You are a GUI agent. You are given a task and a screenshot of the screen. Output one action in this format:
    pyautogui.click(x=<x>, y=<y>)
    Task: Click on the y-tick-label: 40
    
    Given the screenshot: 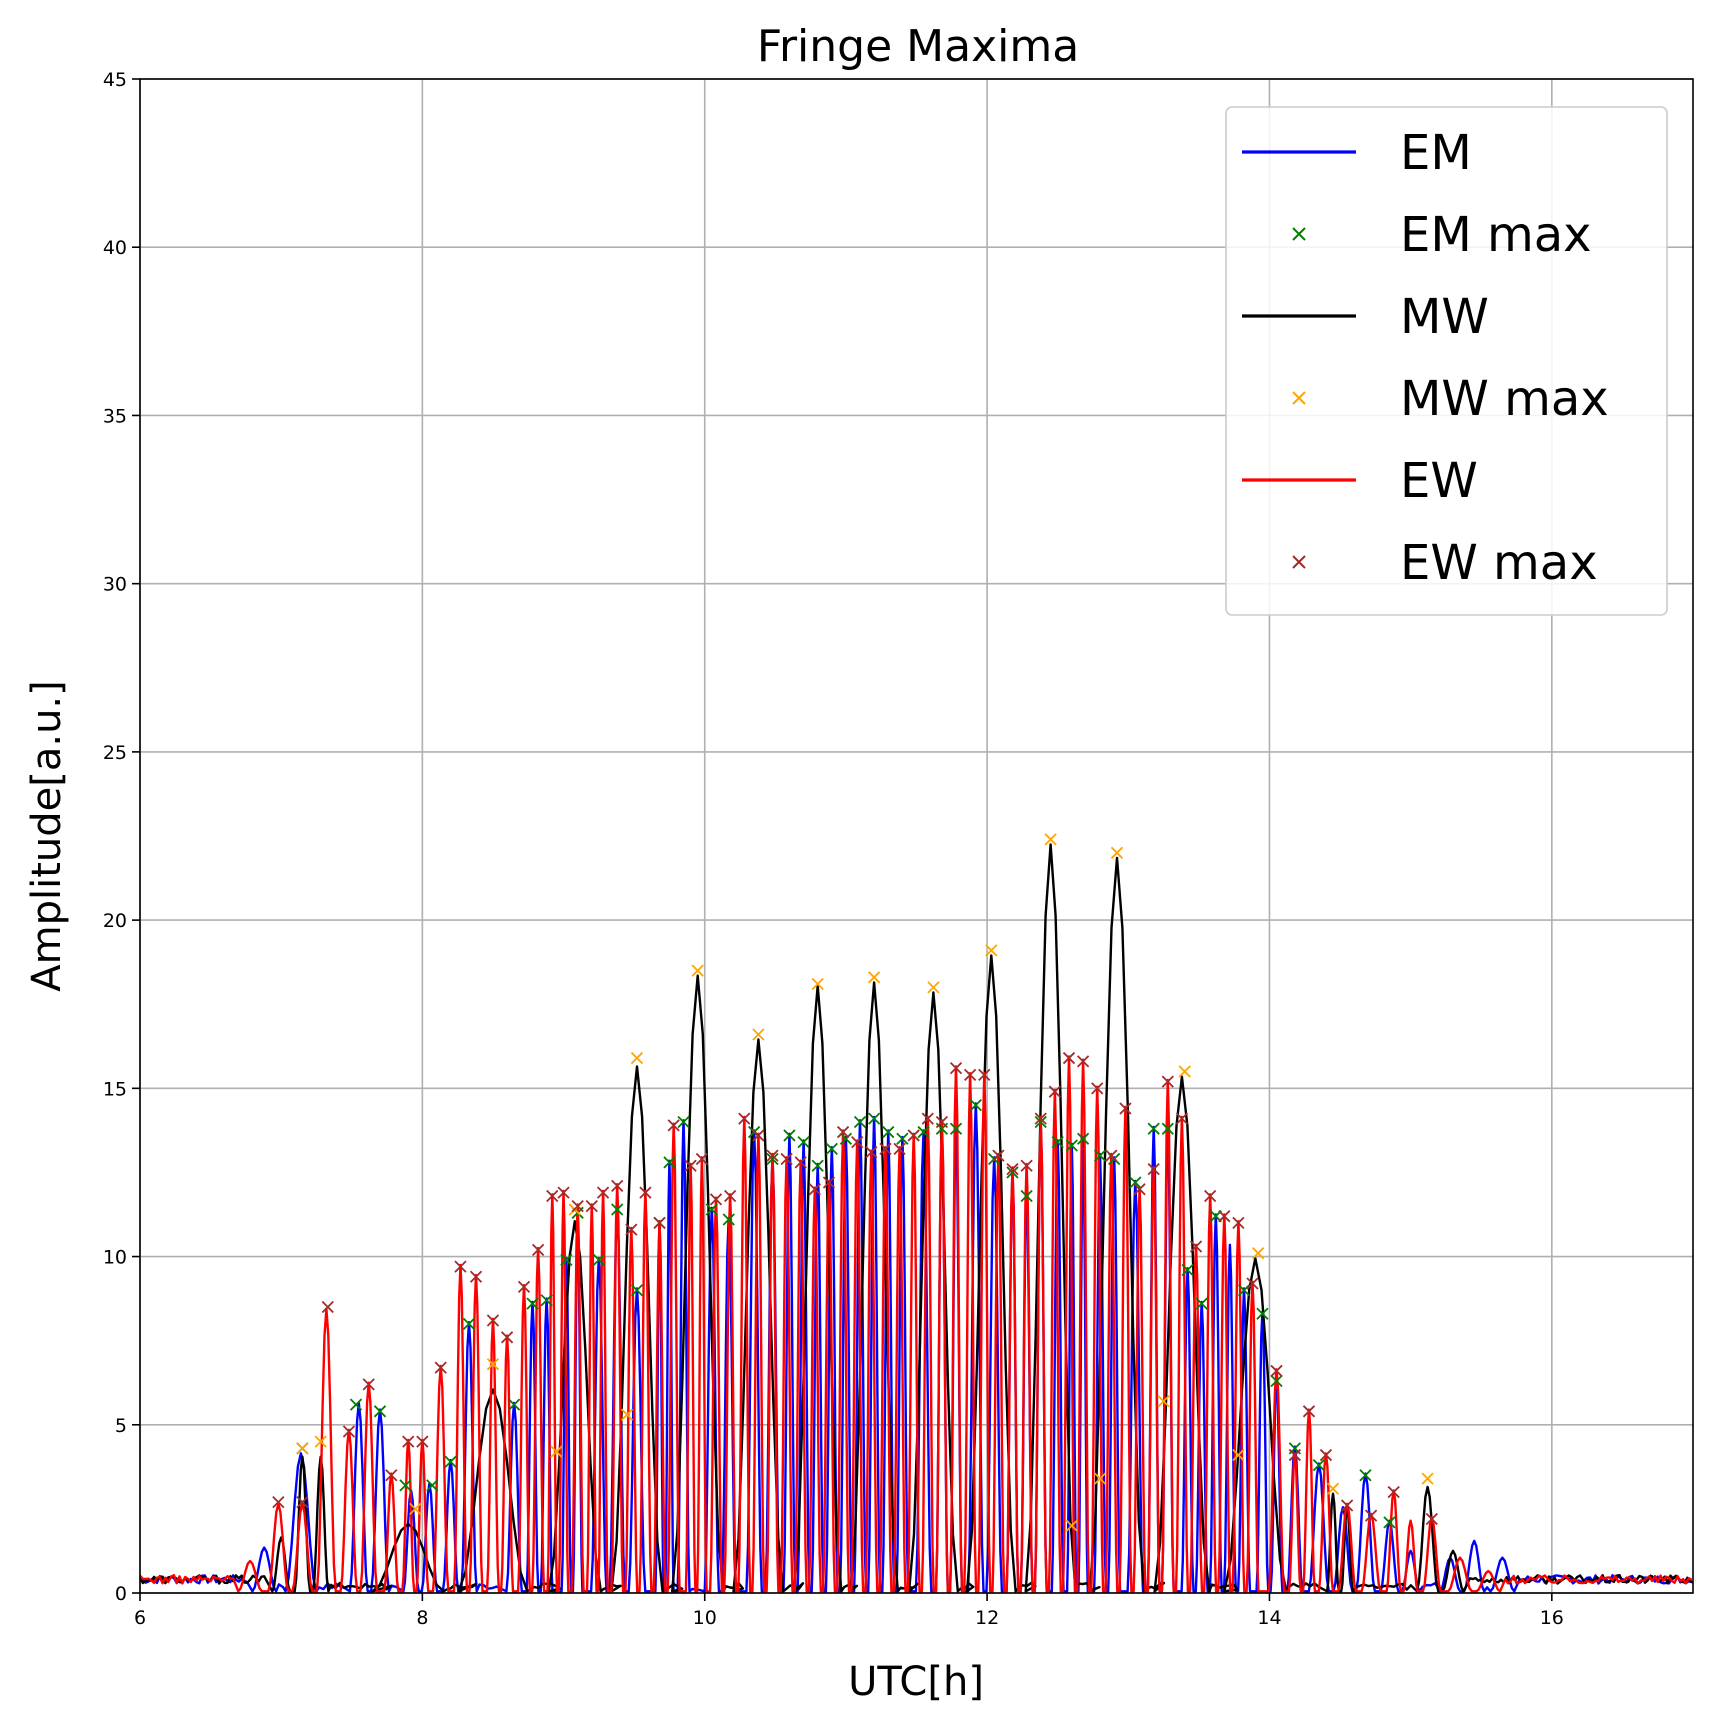 What is the action you would take?
    pyautogui.click(x=115, y=248)
    